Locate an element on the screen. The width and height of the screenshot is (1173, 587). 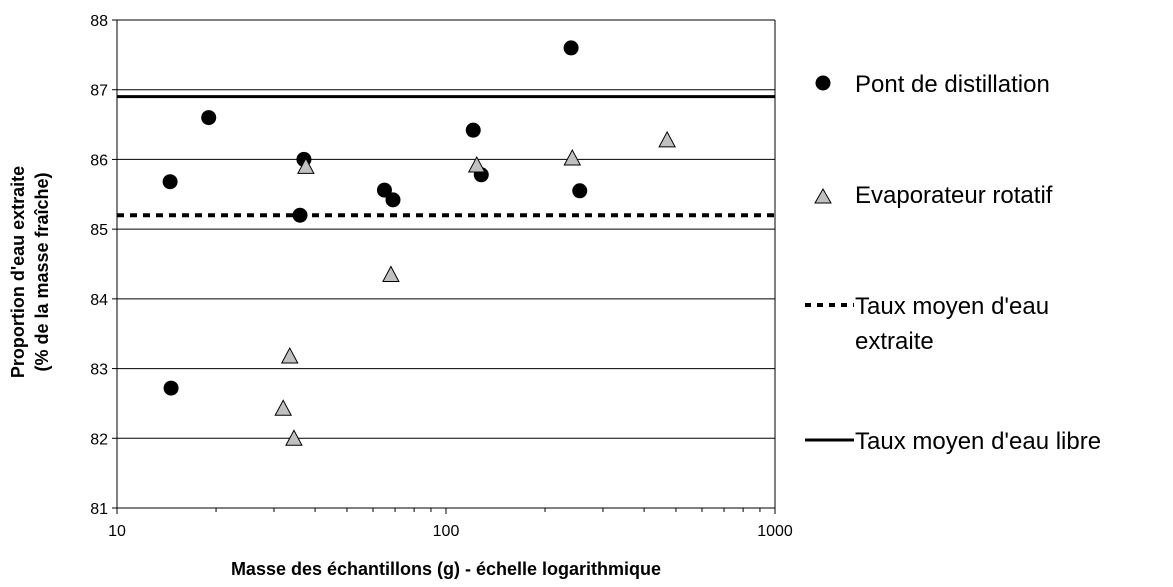
legend-label-evaporateur: Evaporateur rotatif is located at coordinates (954, 195).